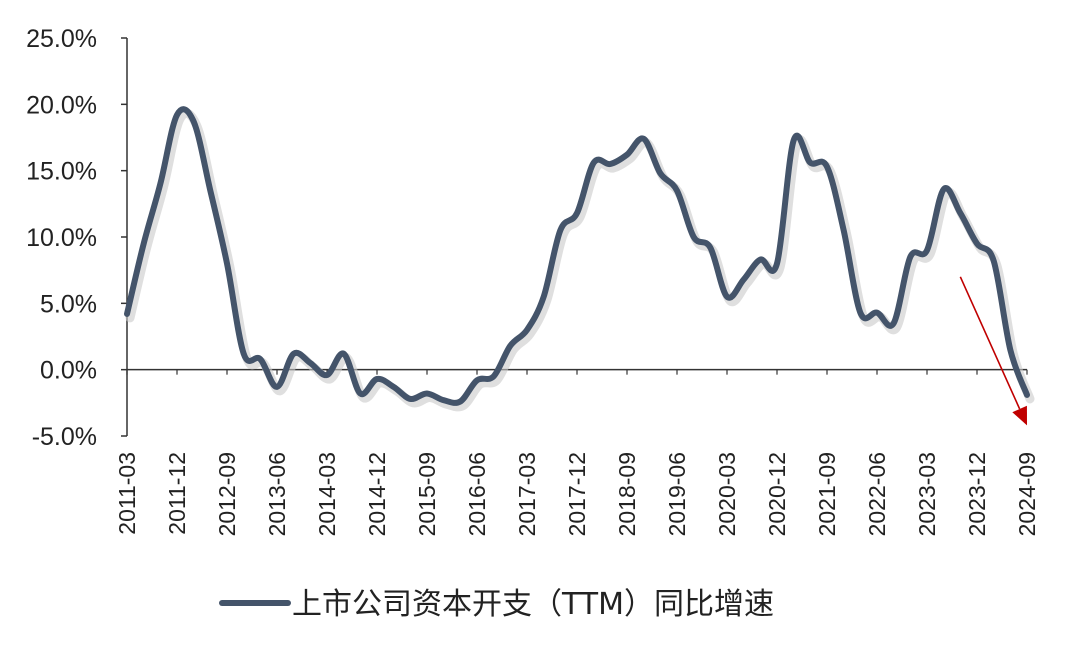  Describe the element at coordinates (990, 343) in the screenshot. I see `trend-arrow-line` at that location.